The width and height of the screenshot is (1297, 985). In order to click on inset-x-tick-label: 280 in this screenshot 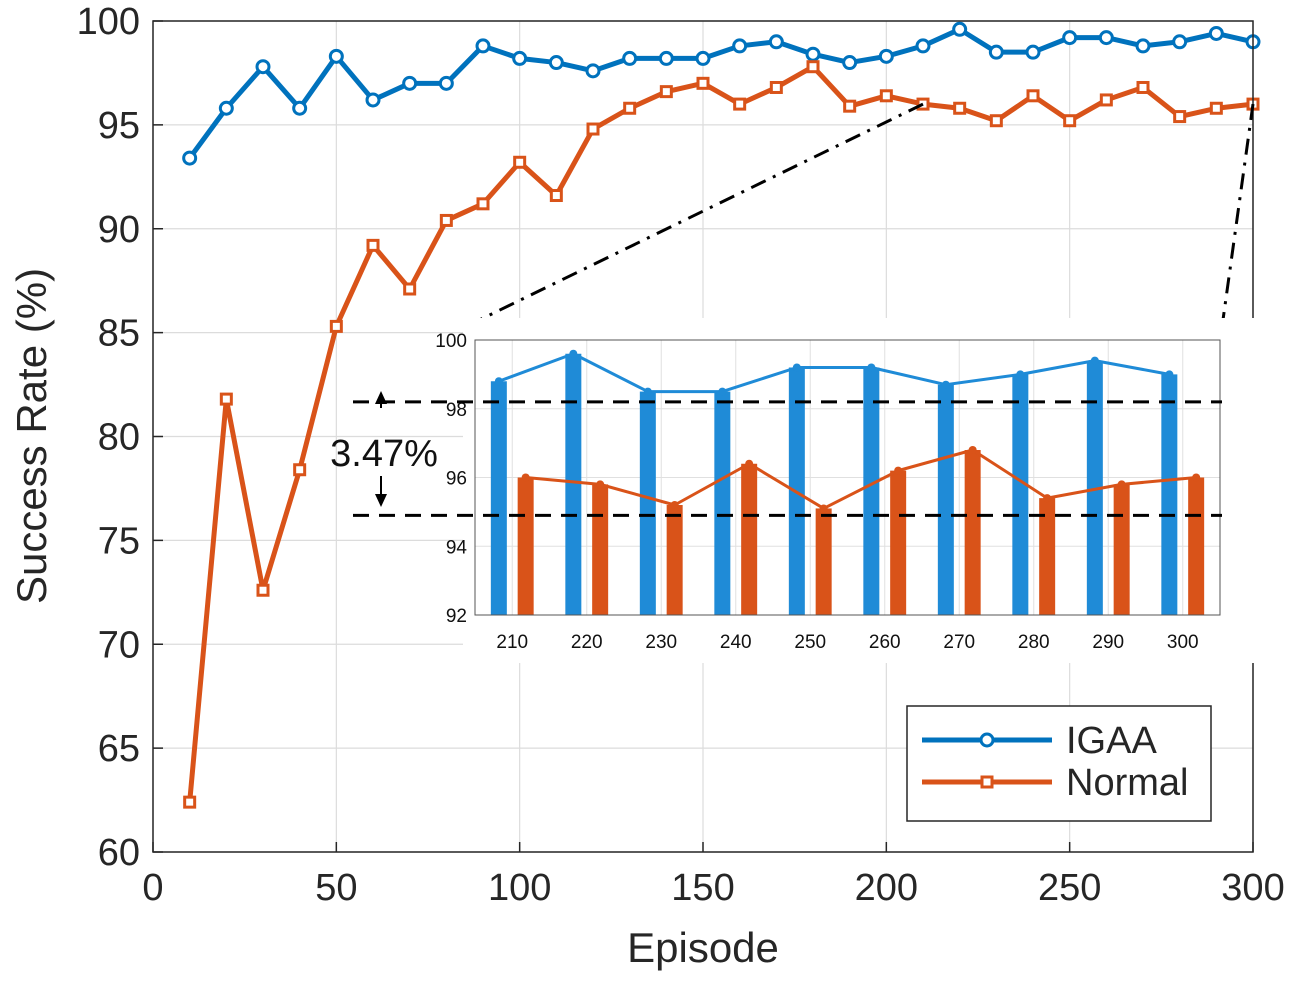, I will do `click(1034, 642)`.